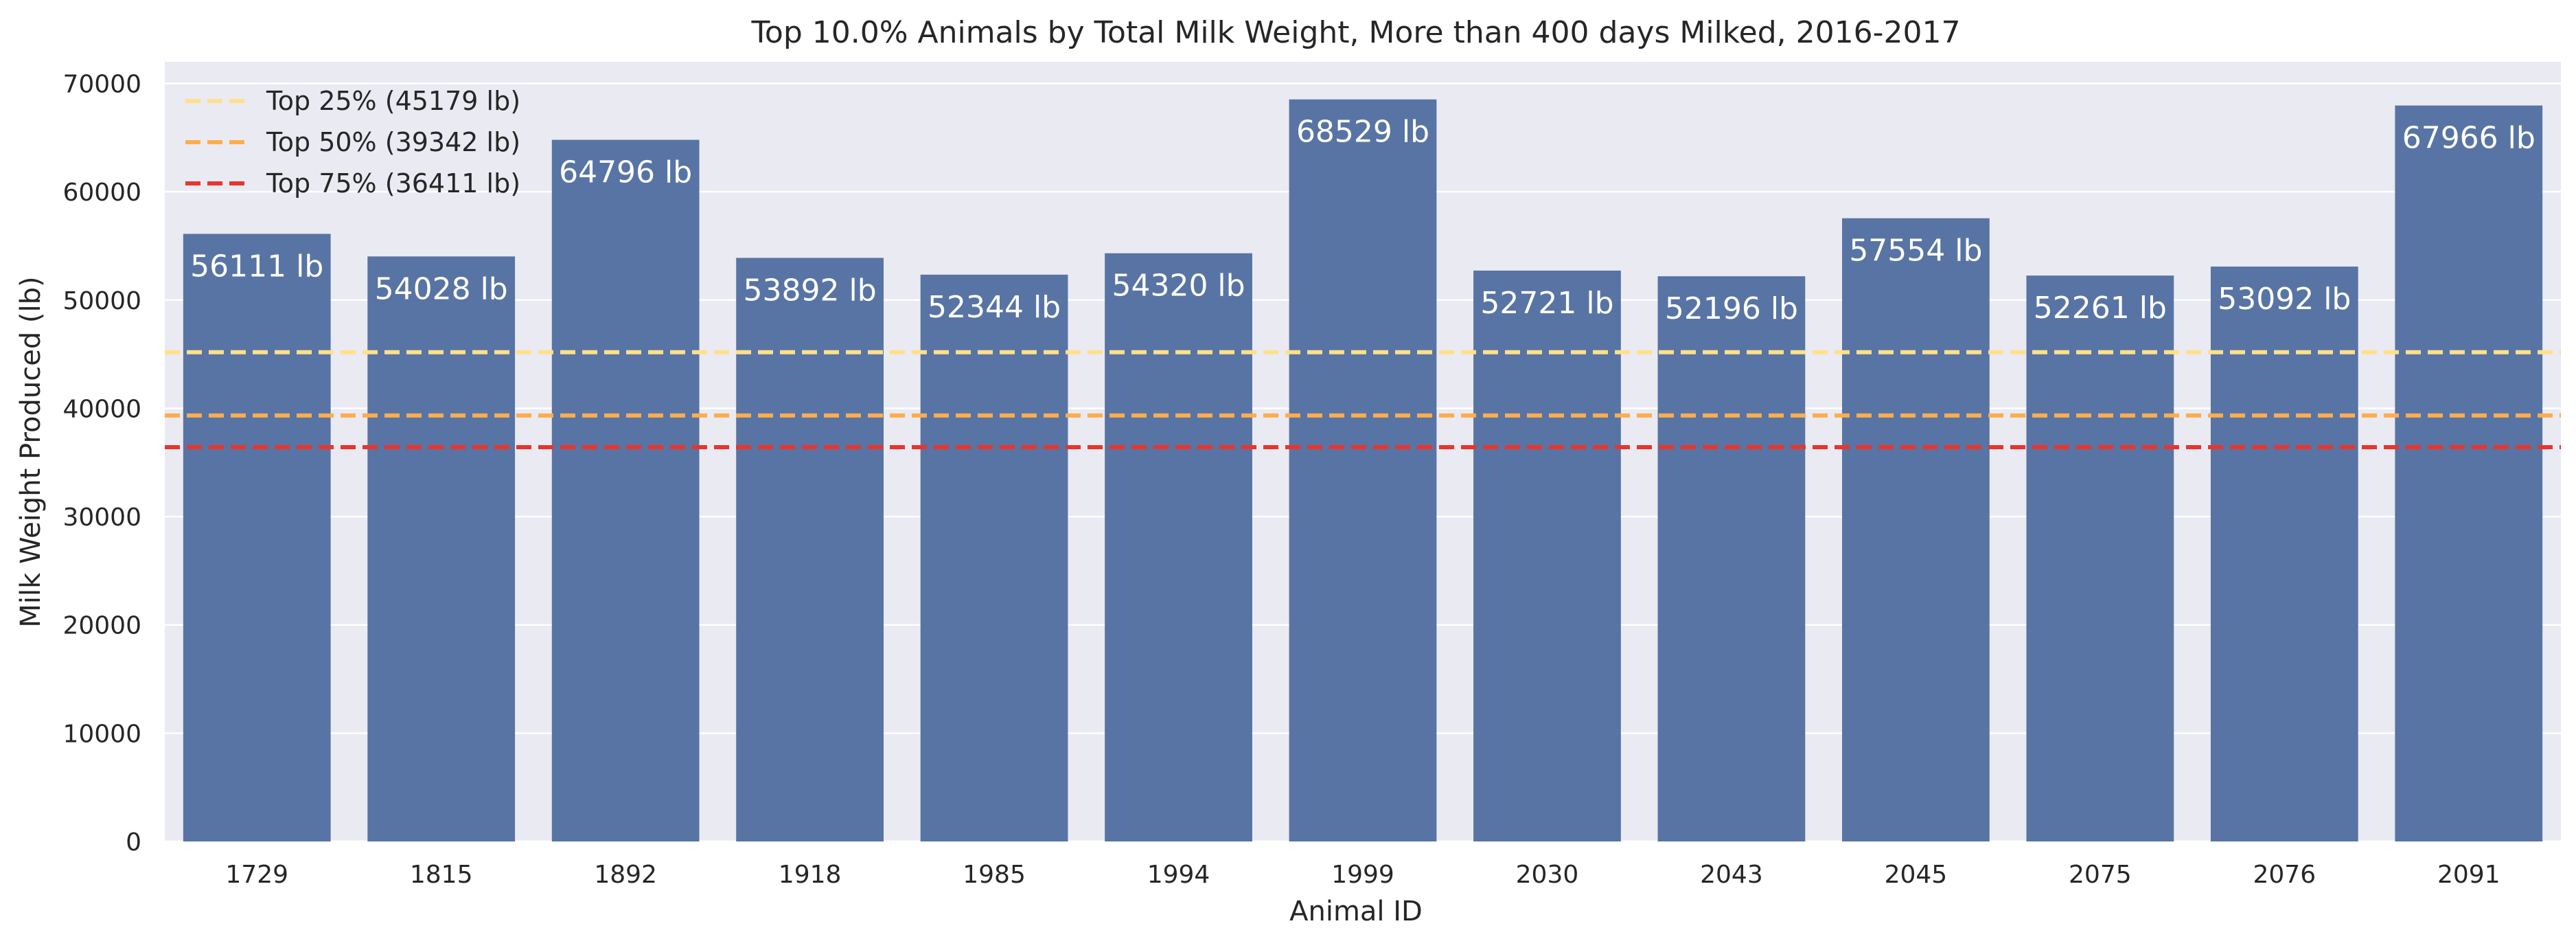  Describe the element at coordinates (1356, 911) in the screenshot. I see `x-axis-label: Animal ID` at that location.